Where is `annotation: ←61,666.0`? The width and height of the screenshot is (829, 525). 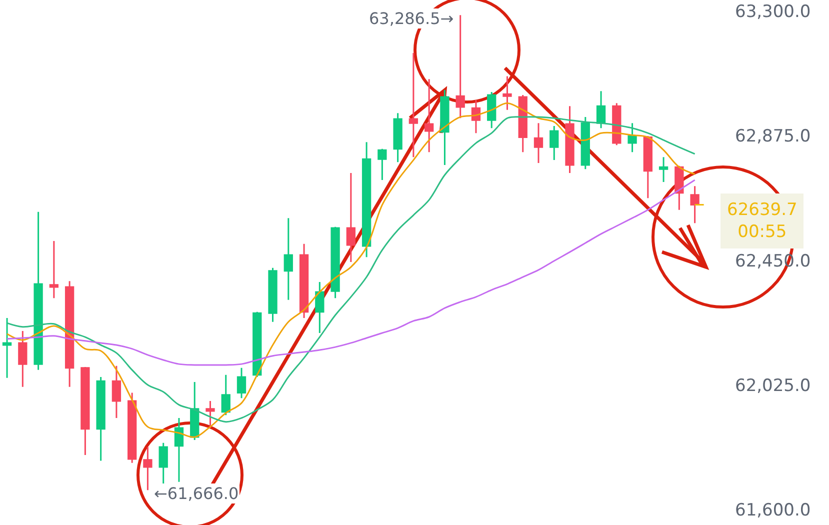 annotation: ←61,666.0 is located at coordinates (196, 493).